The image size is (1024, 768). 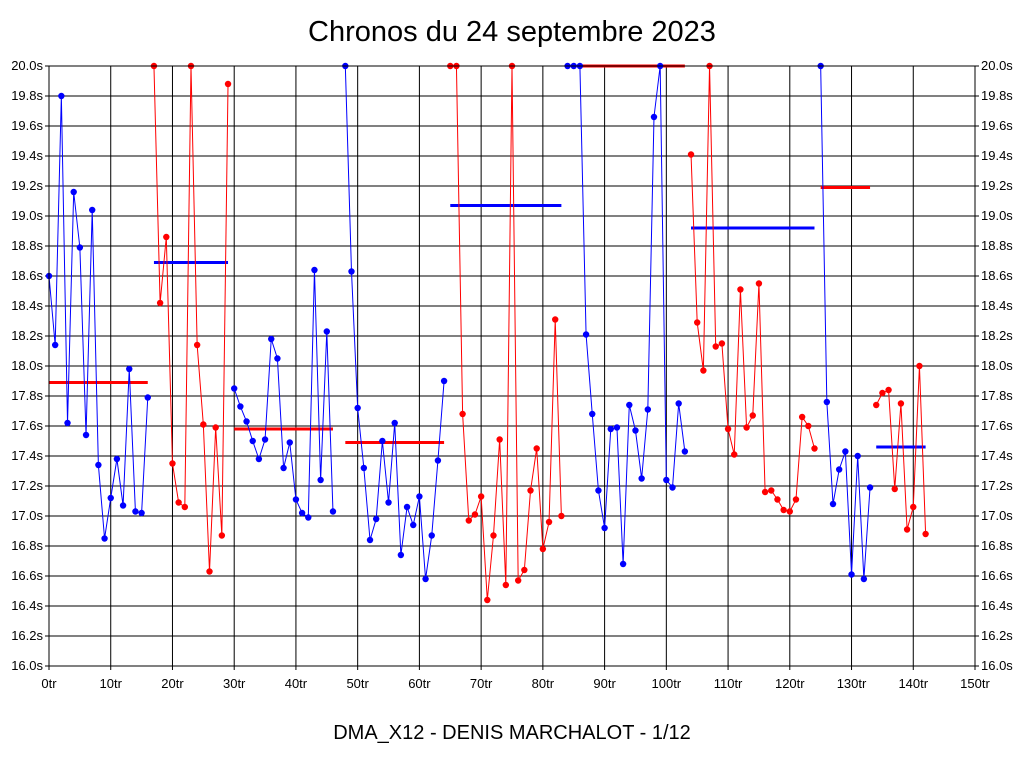 I want to click on y-tick-label: 16.0s, so click(x=997, y=665).